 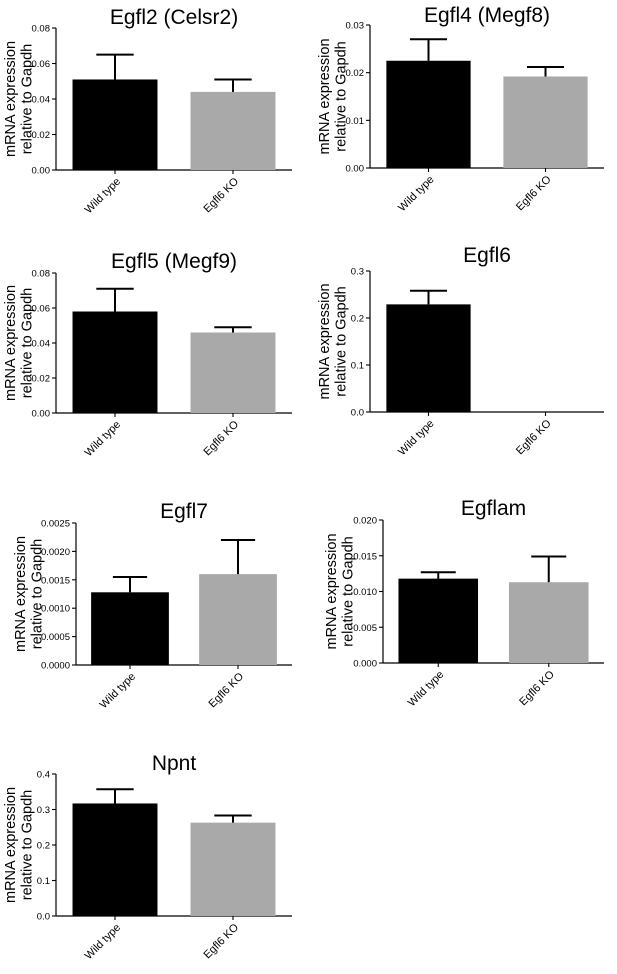 I want to click on y-tick-label: 0.0015, so click(x=55, y=580).